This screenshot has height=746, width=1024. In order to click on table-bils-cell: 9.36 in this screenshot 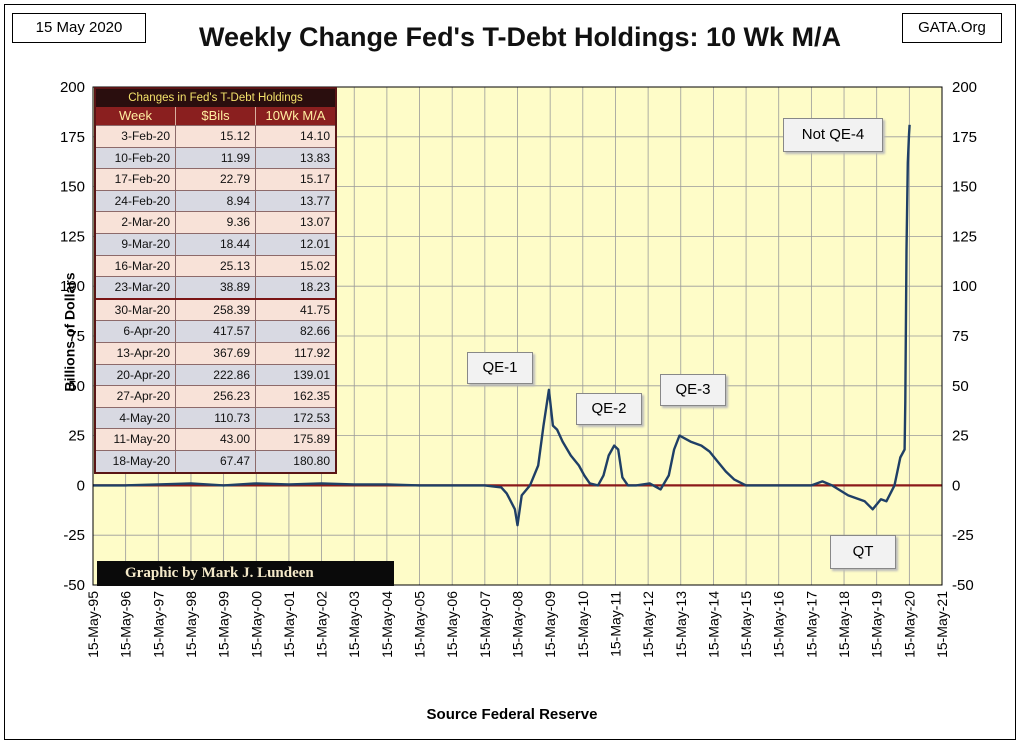, I will do `click(215, 222)`.